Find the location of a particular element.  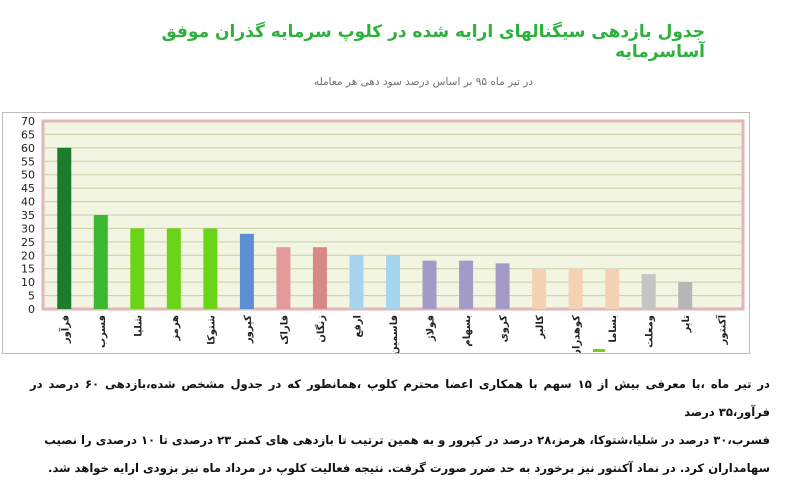

y-tick-label: 0 is located at coordinates (31, 309).